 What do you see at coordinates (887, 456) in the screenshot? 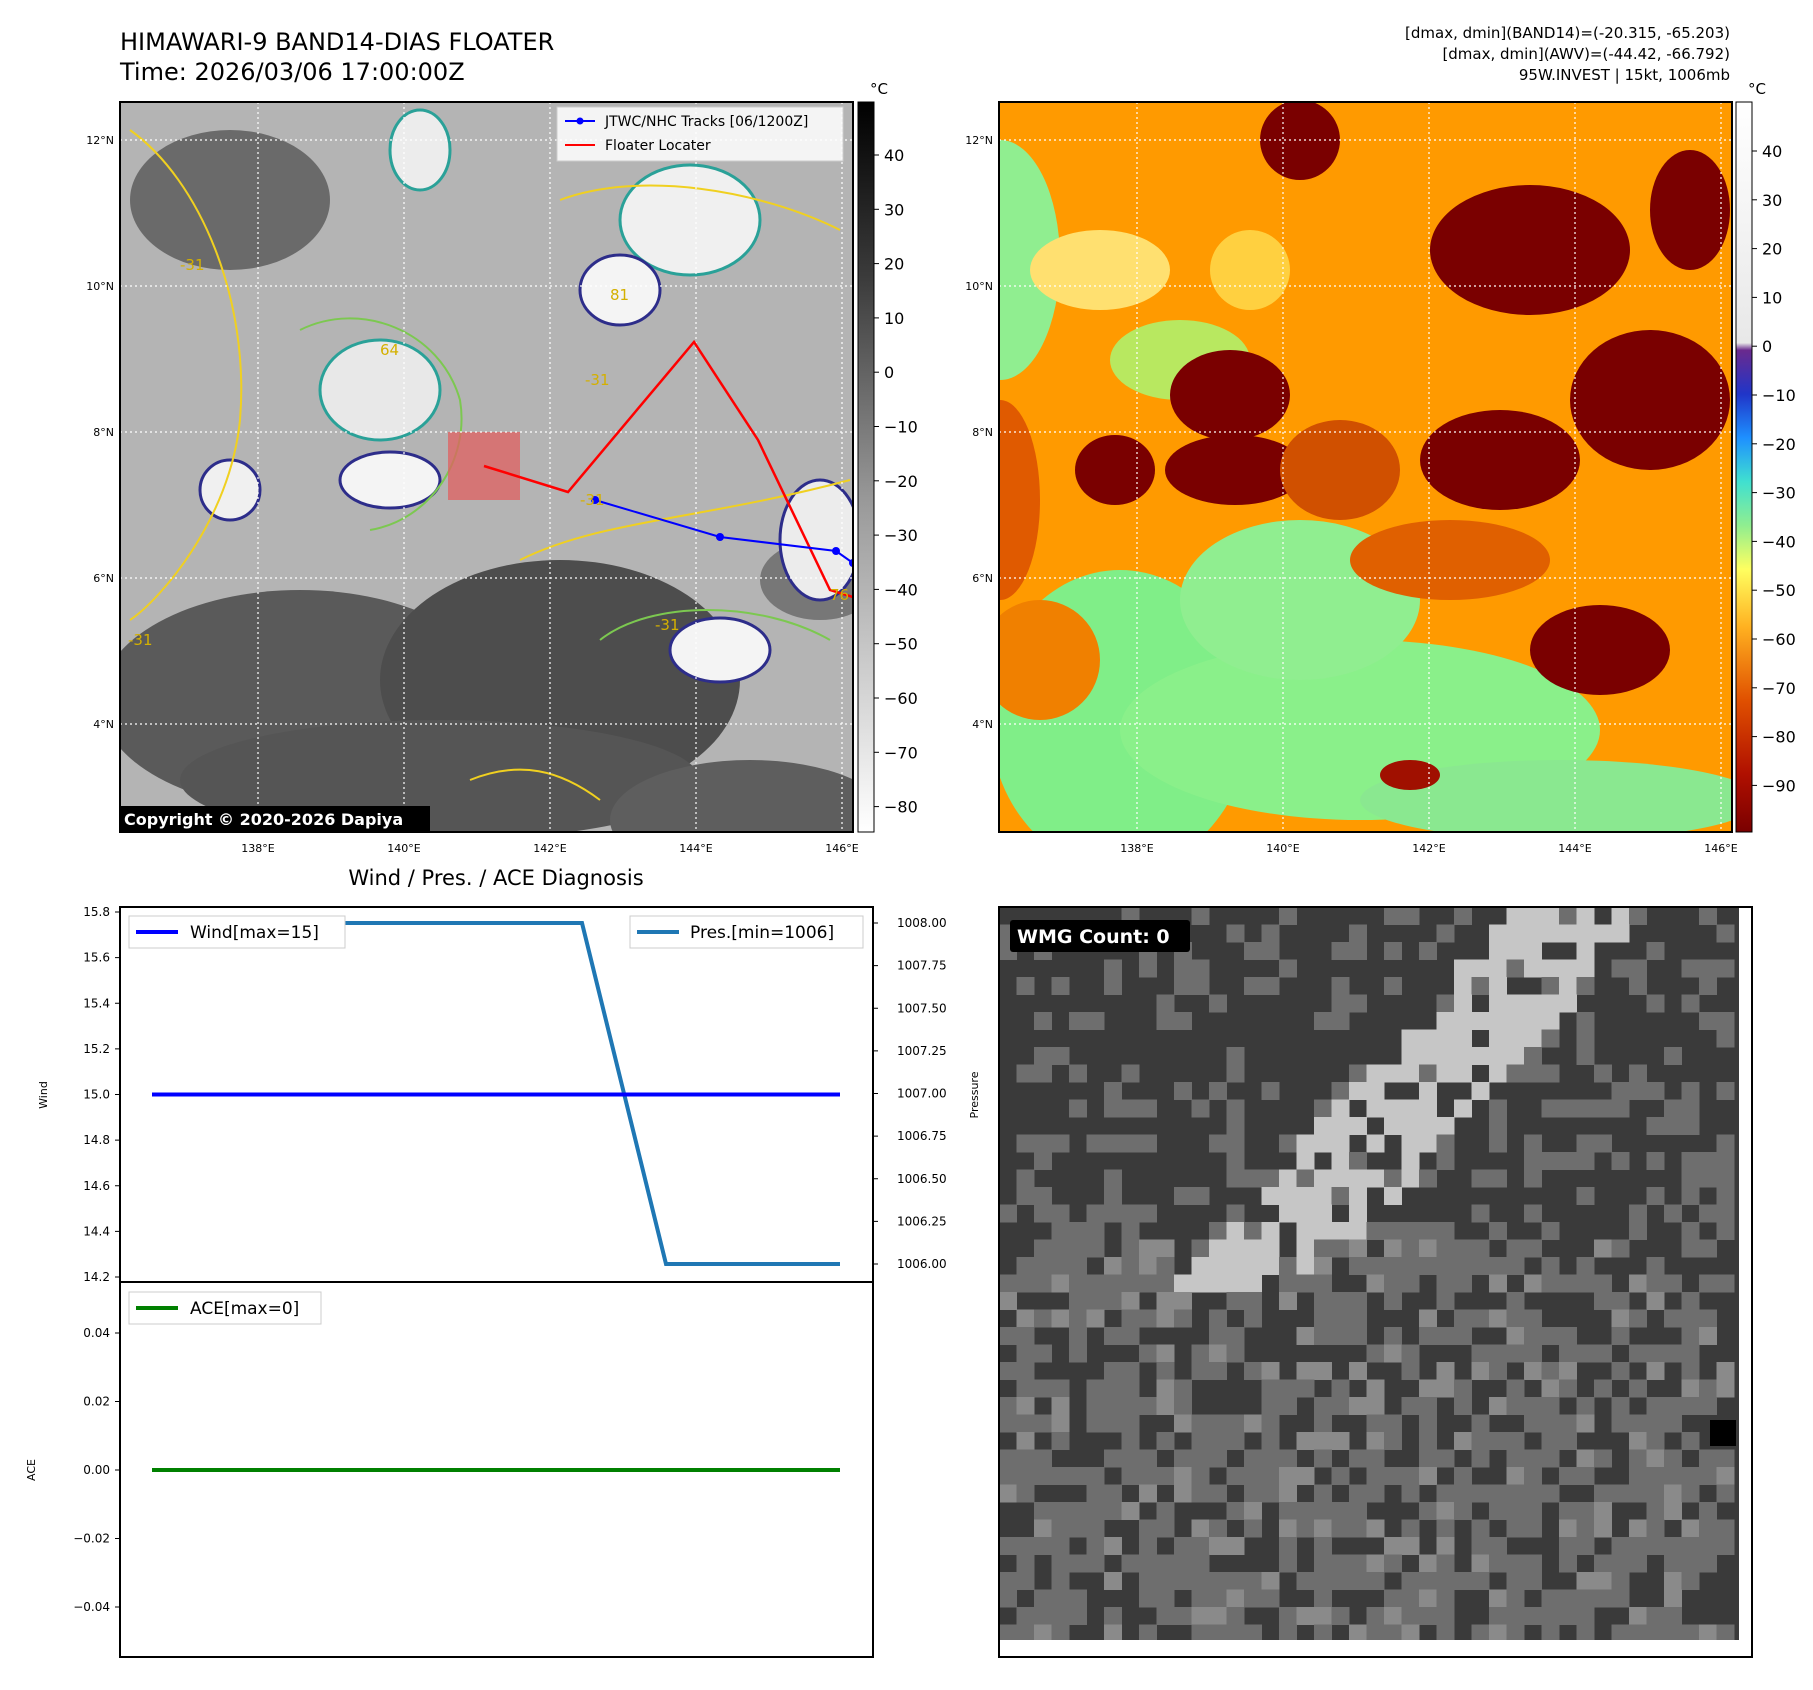
I see `ir-colorbar: °C 40 30 20 10 0 −10 −20 −30 −40 −50 −60 −70 −80` at bounding box center [887, 456].